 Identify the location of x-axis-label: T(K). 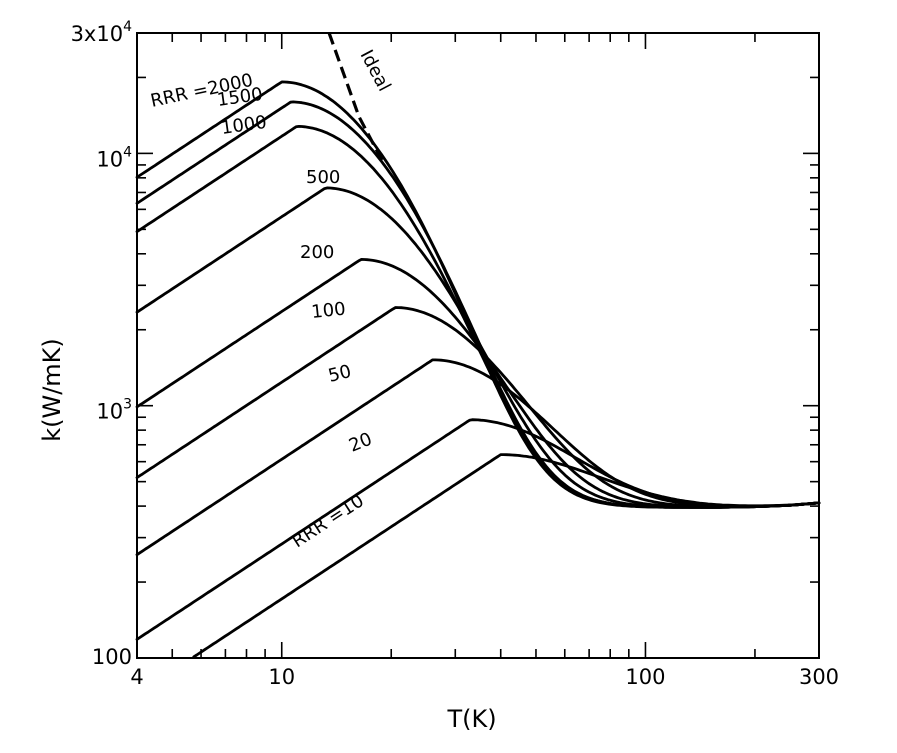
(471, 719).